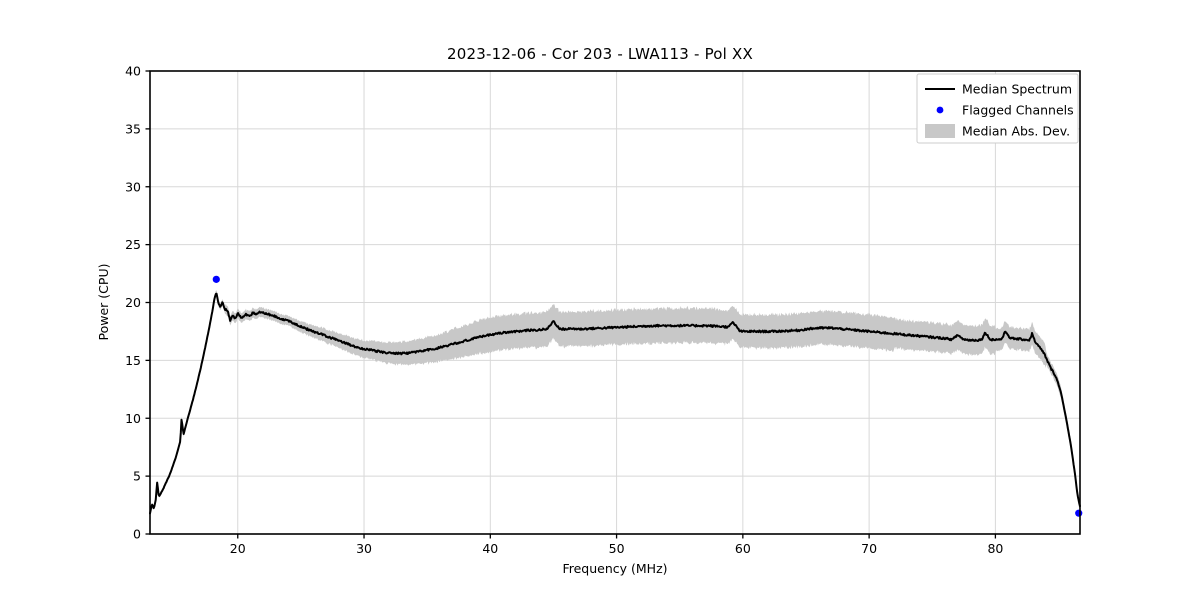 The image size is (1200, 600). I want to click on x-tick-label: 80, so click(995, 548).